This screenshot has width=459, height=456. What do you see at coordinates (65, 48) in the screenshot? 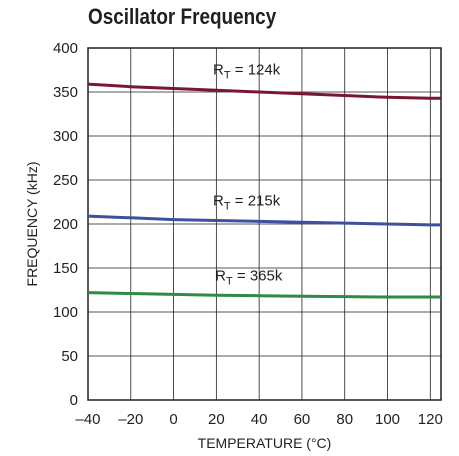
I see `y-tick-label: 400` at bounding box center [65, 48].